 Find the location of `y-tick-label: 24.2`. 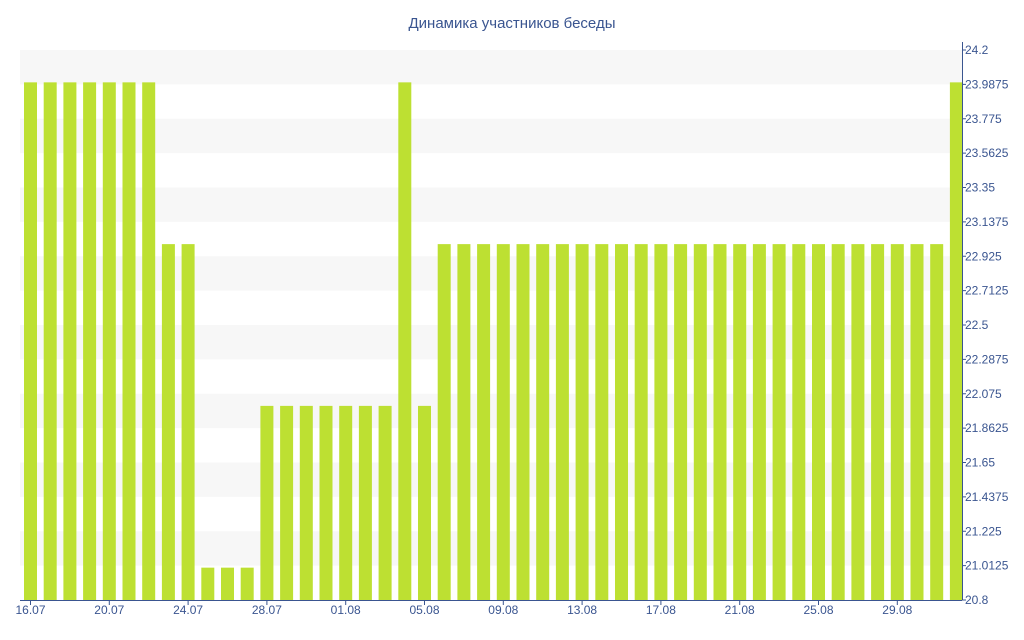

y-tick-label: 24.2 is located at coordinates (977, 50).